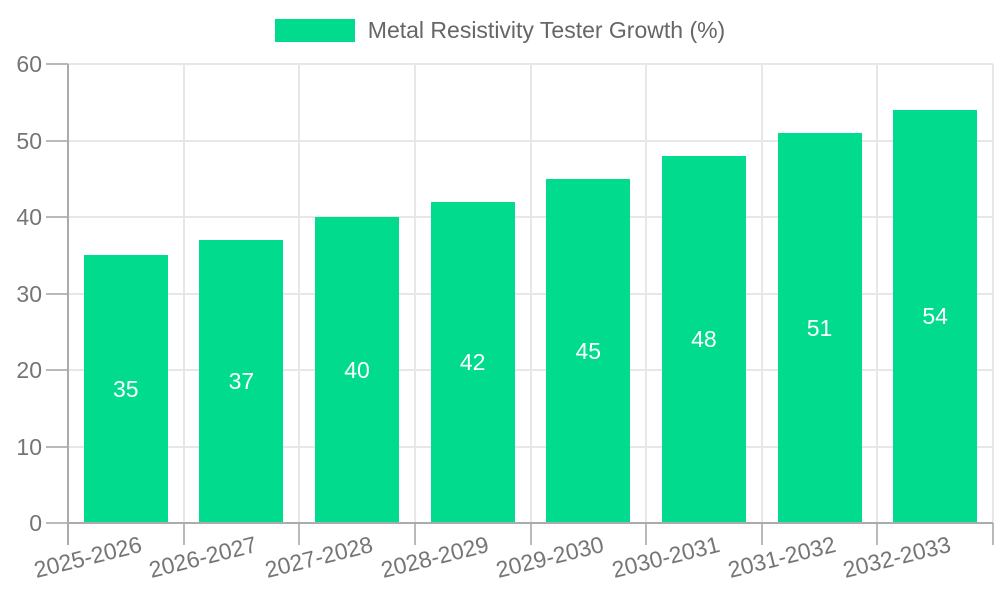  Describe the element at coordinates (35, 523) in the screenshot. I see `y-tick-label: 0` at that location.